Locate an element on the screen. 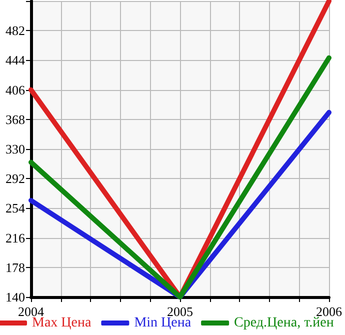 This screenshot has height=335, width=345. y-tick-label: 140 is located at coordinates (15, 297).